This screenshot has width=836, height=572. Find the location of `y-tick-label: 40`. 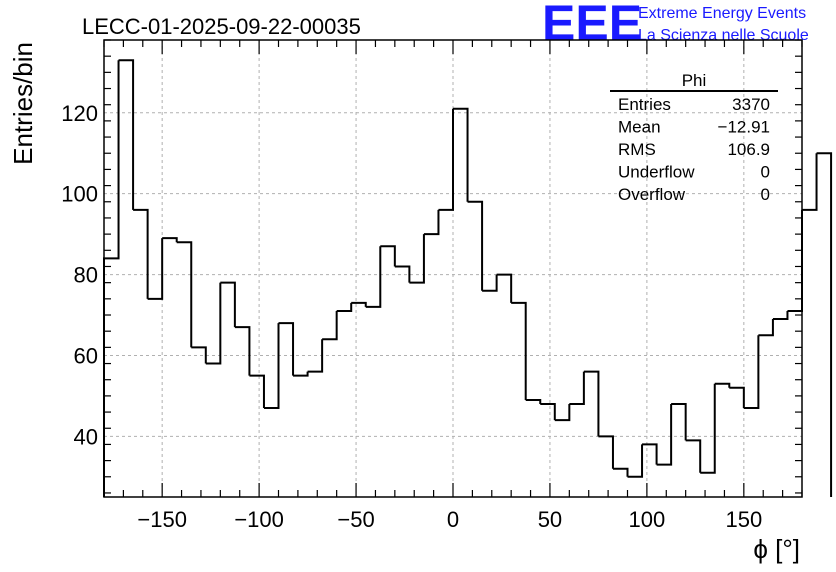

y-tick-label: 40 is located at coordinates (86, 436).